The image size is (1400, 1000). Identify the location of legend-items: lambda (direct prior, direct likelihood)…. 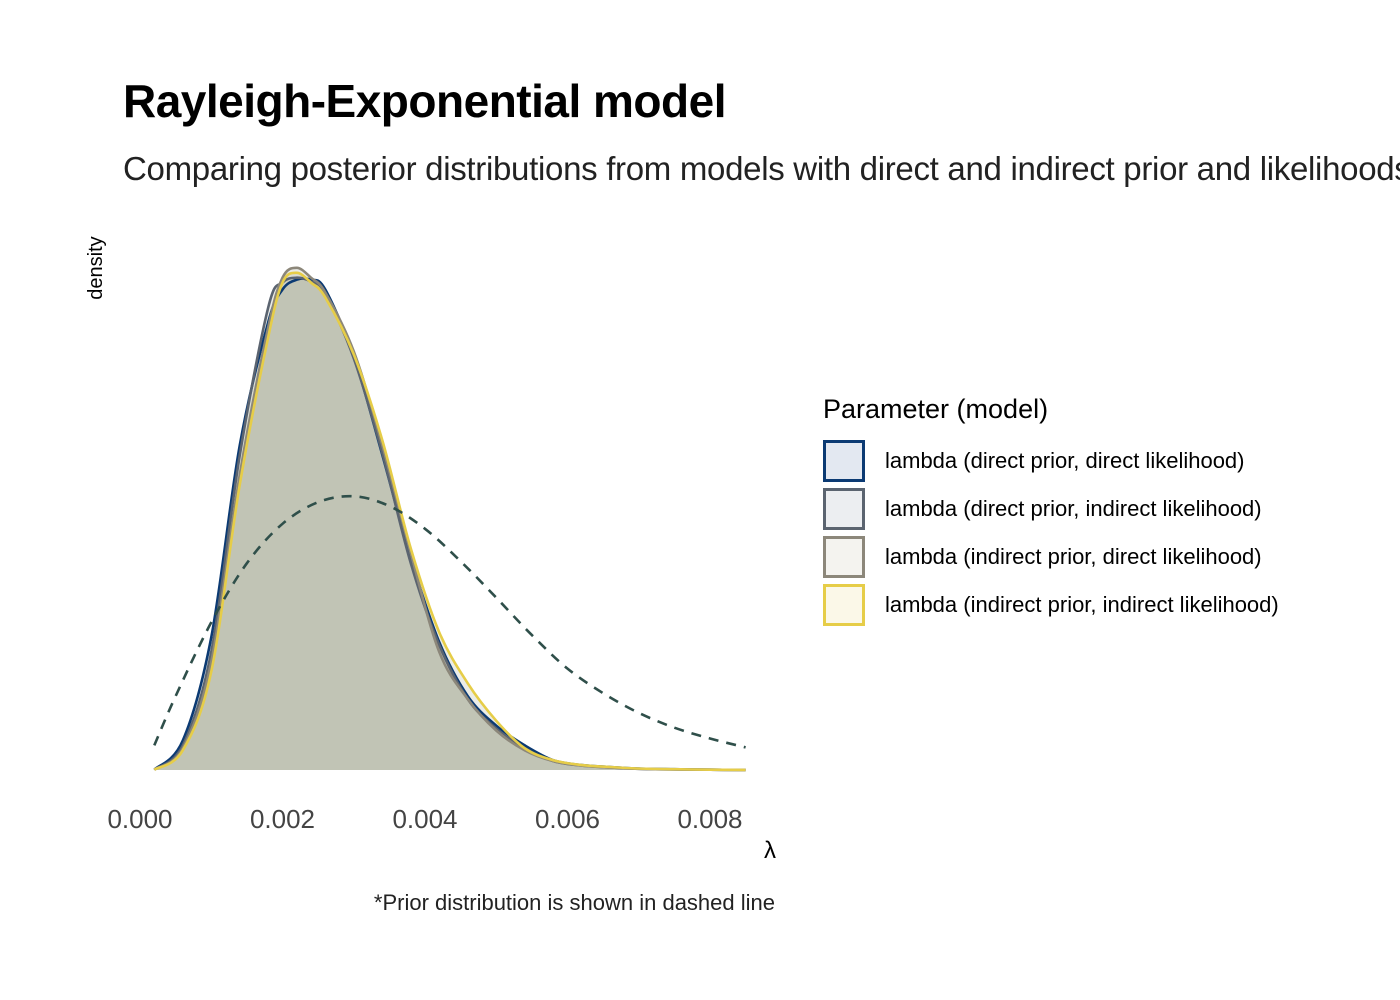
(1051, 533).